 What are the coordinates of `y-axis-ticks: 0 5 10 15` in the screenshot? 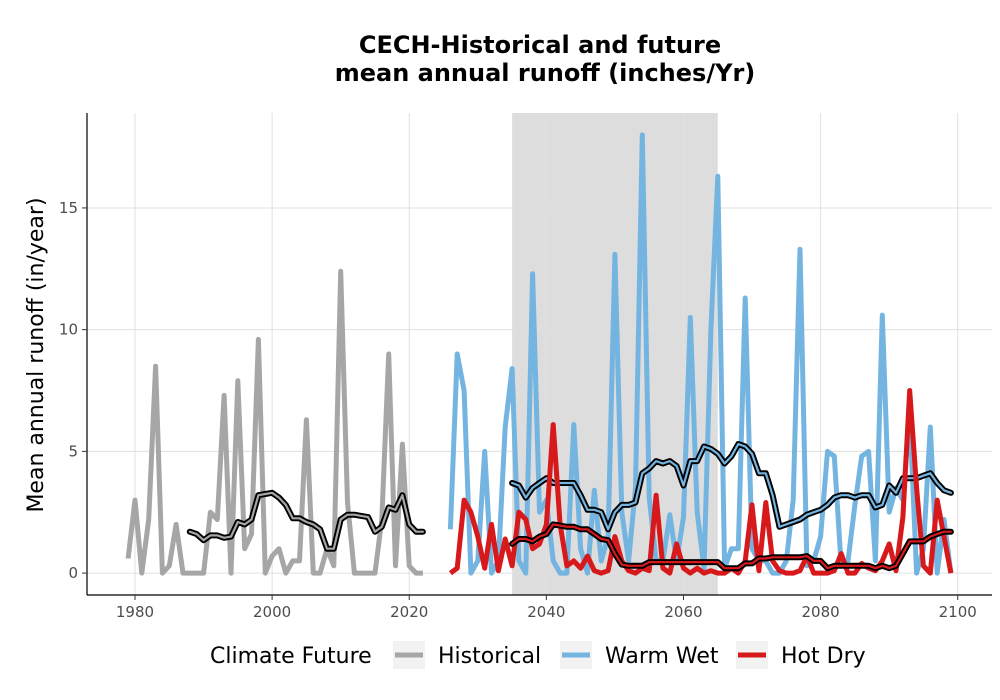 It's located at (73, 390).